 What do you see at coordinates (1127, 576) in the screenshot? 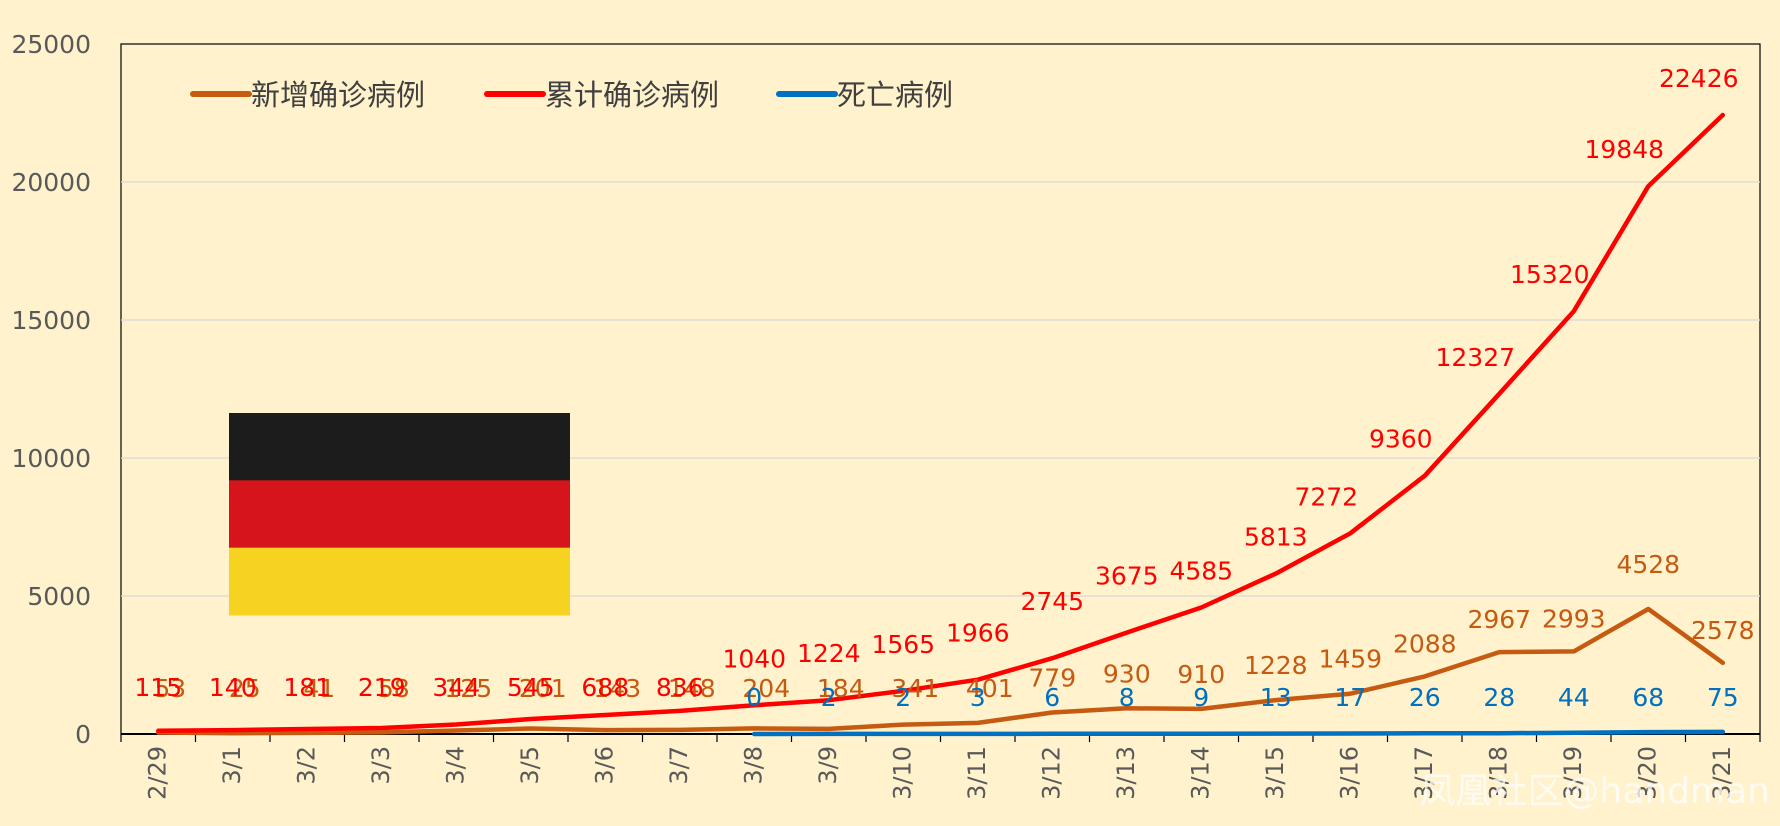
I see `data-label: 3675` at bounding box center [1127, 576].